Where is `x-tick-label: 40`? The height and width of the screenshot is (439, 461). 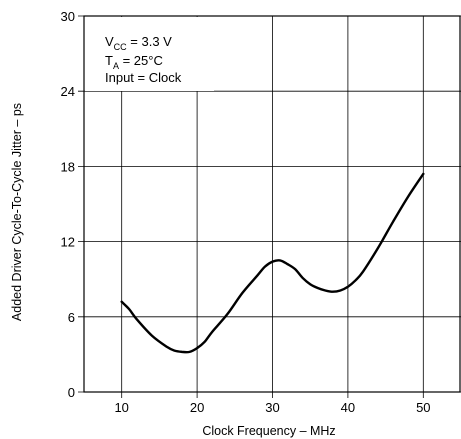
x-tick-label: 40 is located at coordinates (348, 407).